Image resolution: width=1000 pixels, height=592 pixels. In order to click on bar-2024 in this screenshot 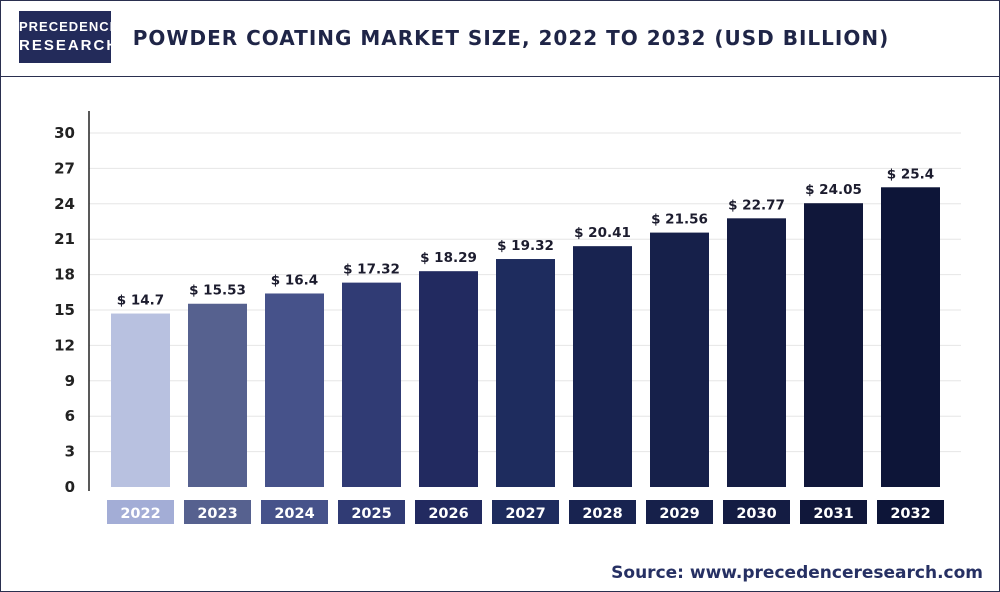, I will do `click(294, 390)`.